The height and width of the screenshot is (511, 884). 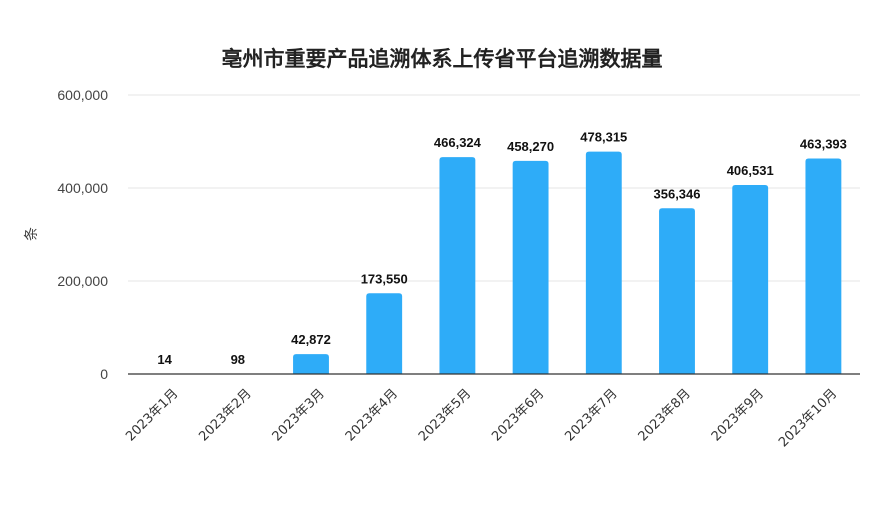 What do you see at coordinates (603, 137) in the screenshot?
I see `data-label: 478,315` at bounding box center [603, 137].